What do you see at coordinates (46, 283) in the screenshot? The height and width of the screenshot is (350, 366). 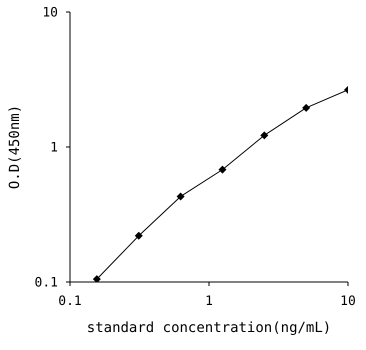 I see `y-tick-label: 0.1` at bounding box center [46, 283].